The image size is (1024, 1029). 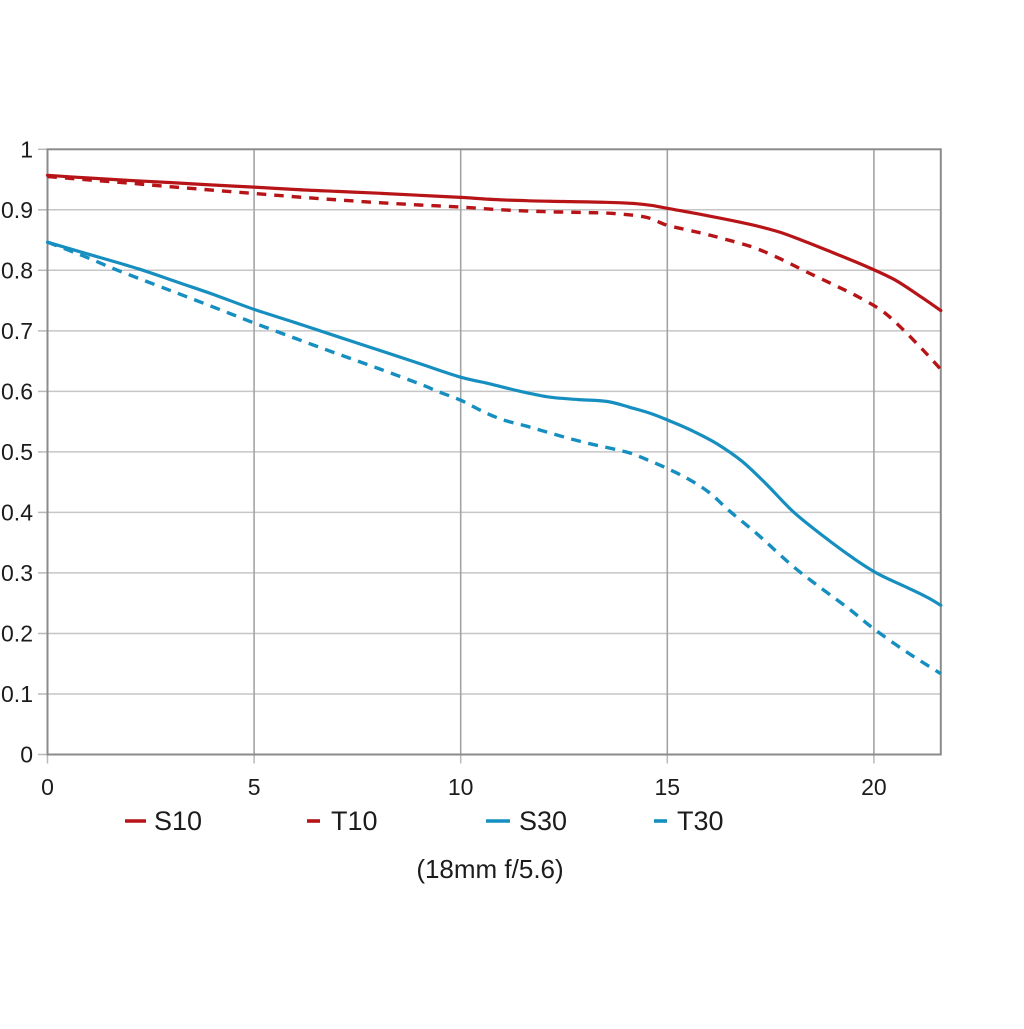 I want to click on svg-text: 0.9, so click(x=17, y=210).